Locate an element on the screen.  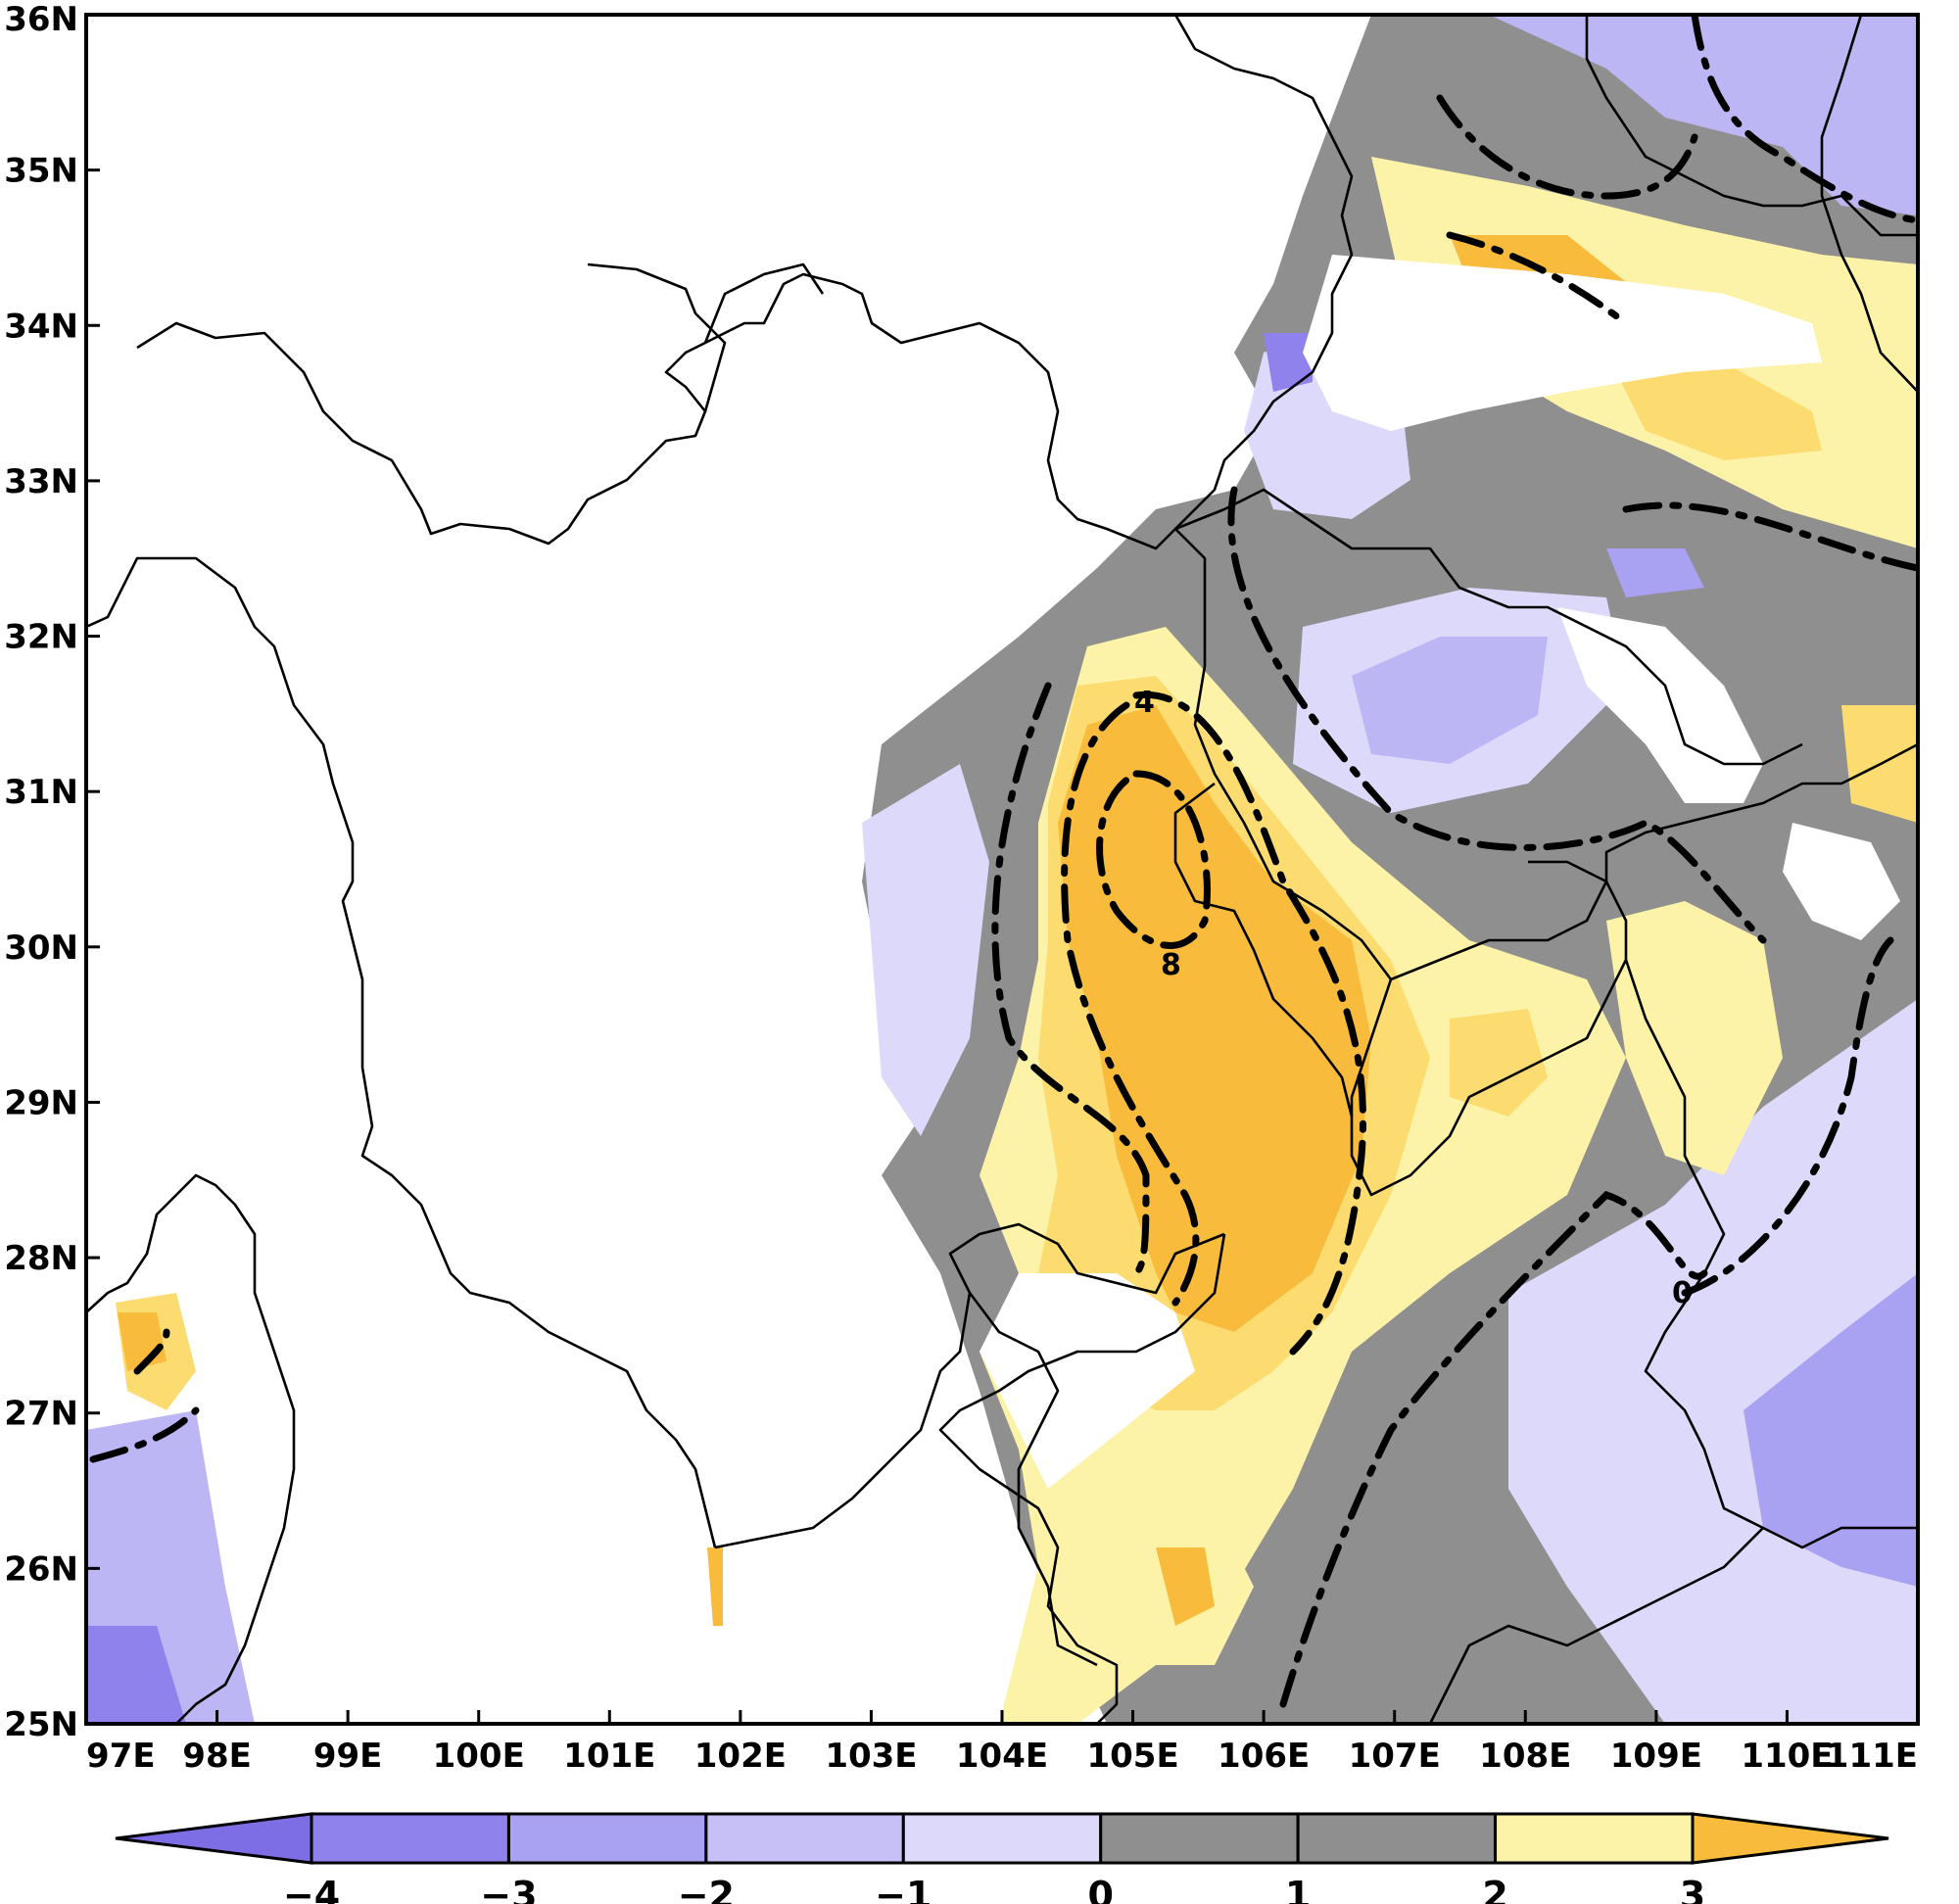
lon-tick-label: 106E is located at coordinates (1264, 1756).